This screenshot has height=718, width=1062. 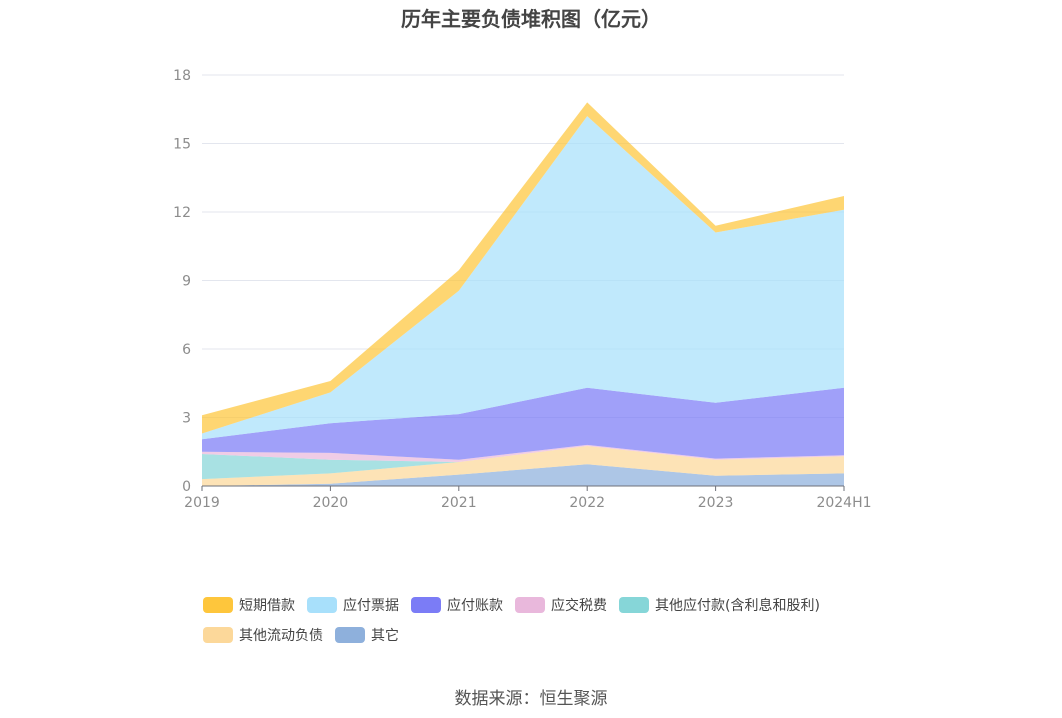 I want to click on y-tick-label: 3, so click(x=186, y=419).